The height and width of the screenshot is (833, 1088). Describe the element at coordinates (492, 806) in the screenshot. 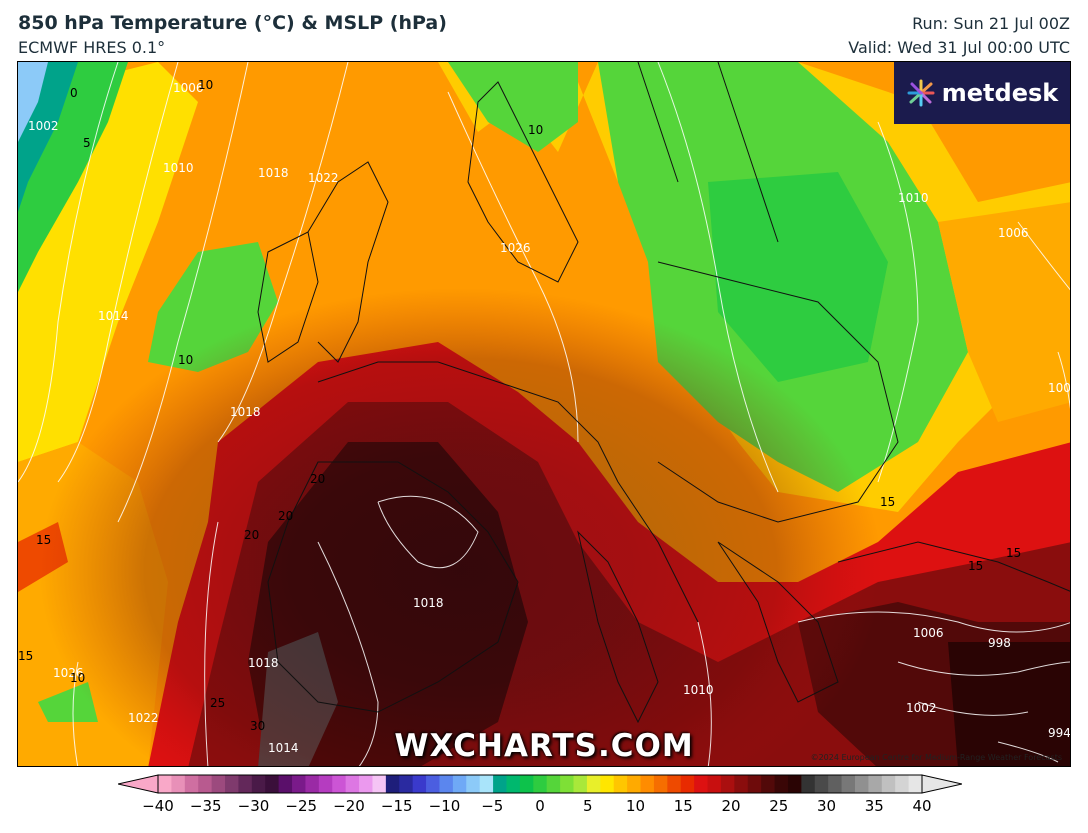

I see `colorbar-tick-label: −5` at that location.